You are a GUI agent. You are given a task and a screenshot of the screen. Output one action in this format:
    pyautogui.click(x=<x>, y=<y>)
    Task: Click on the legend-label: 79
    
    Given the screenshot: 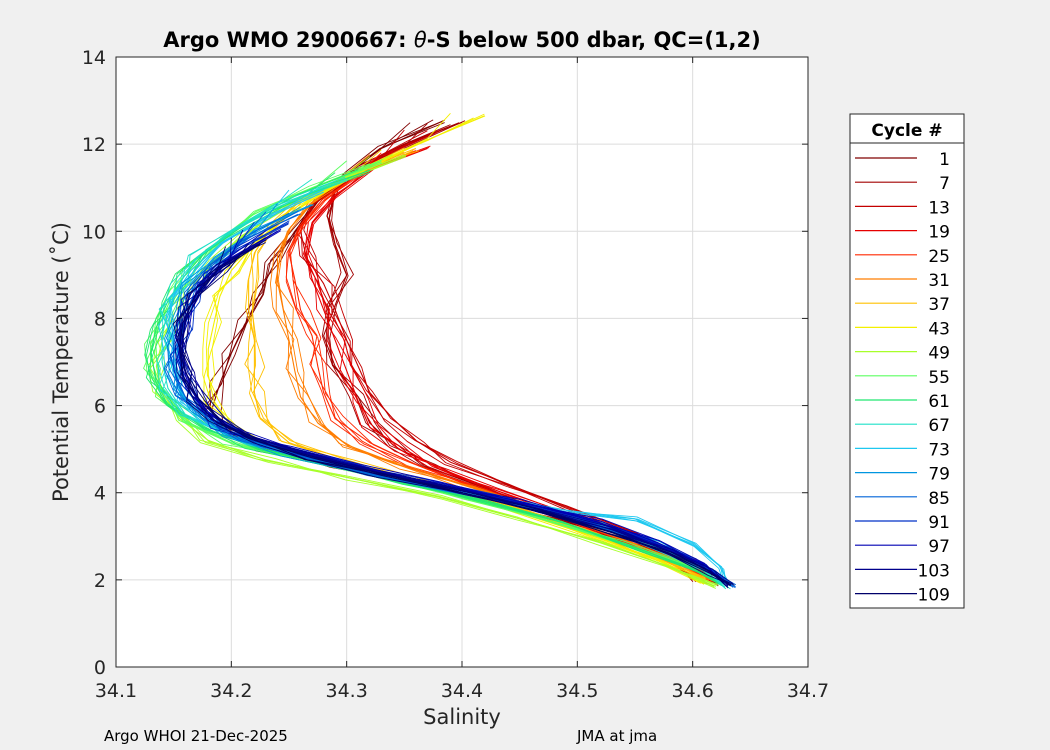 What is the action you would take?
    pyautogui.click(x=939, y=475)
    